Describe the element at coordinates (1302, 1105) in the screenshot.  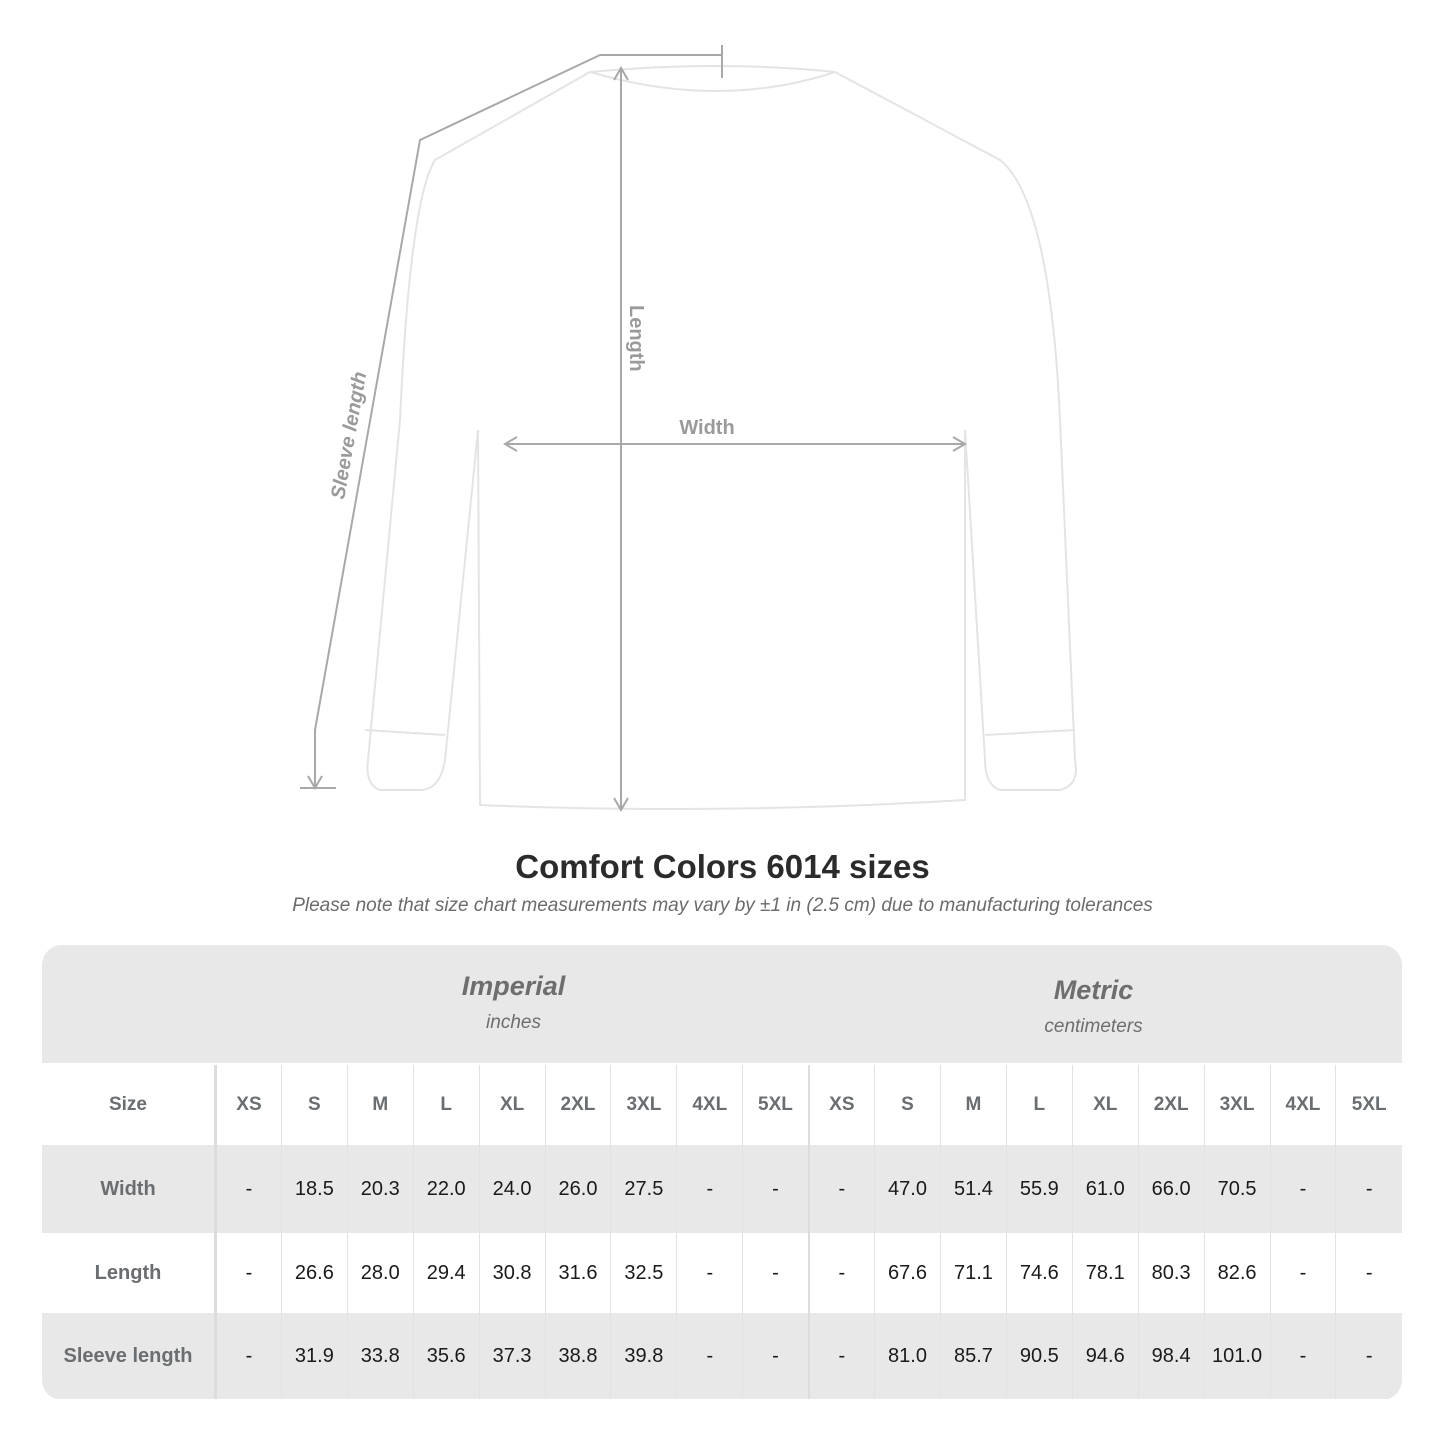
I see `metric-size-4xl: 4XL` at that location.